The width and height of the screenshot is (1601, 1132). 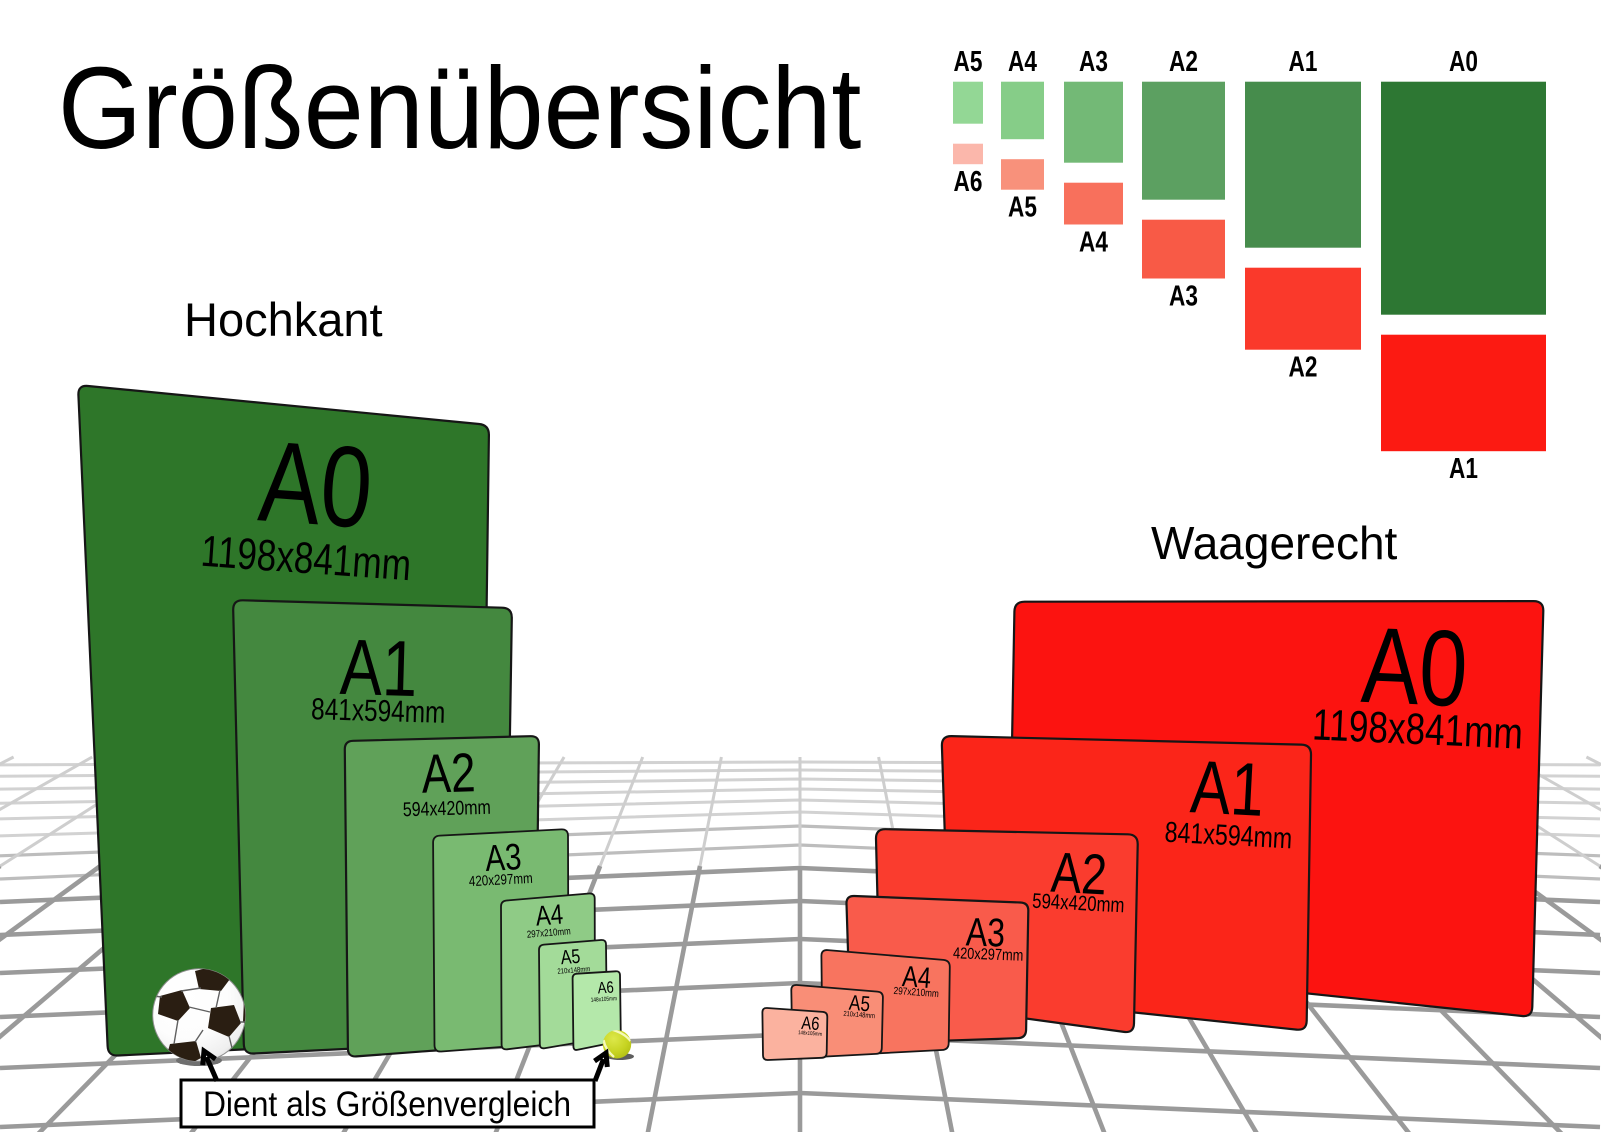 What do you see at coordinates (1274, 543) in the screenshot?
I see `svg-text: Waagerecht` at bounding box center [1274, 543].